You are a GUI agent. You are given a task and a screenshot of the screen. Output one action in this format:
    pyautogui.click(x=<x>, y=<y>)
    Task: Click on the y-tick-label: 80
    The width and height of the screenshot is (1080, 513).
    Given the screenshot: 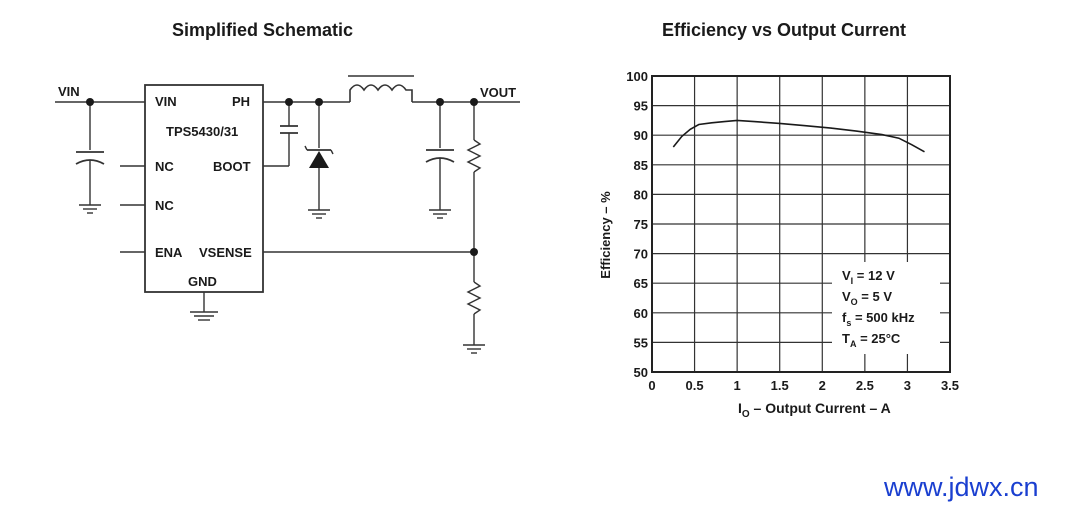 What is the action you would take?
    pyautogui.click(x=641, y=194)
    